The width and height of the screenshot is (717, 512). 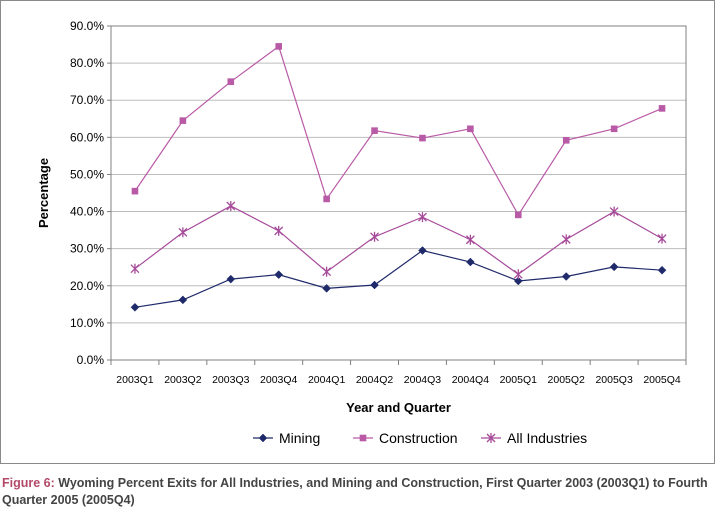 I want to click on y-axis-title: Percentage, so click(x=43, y=193).